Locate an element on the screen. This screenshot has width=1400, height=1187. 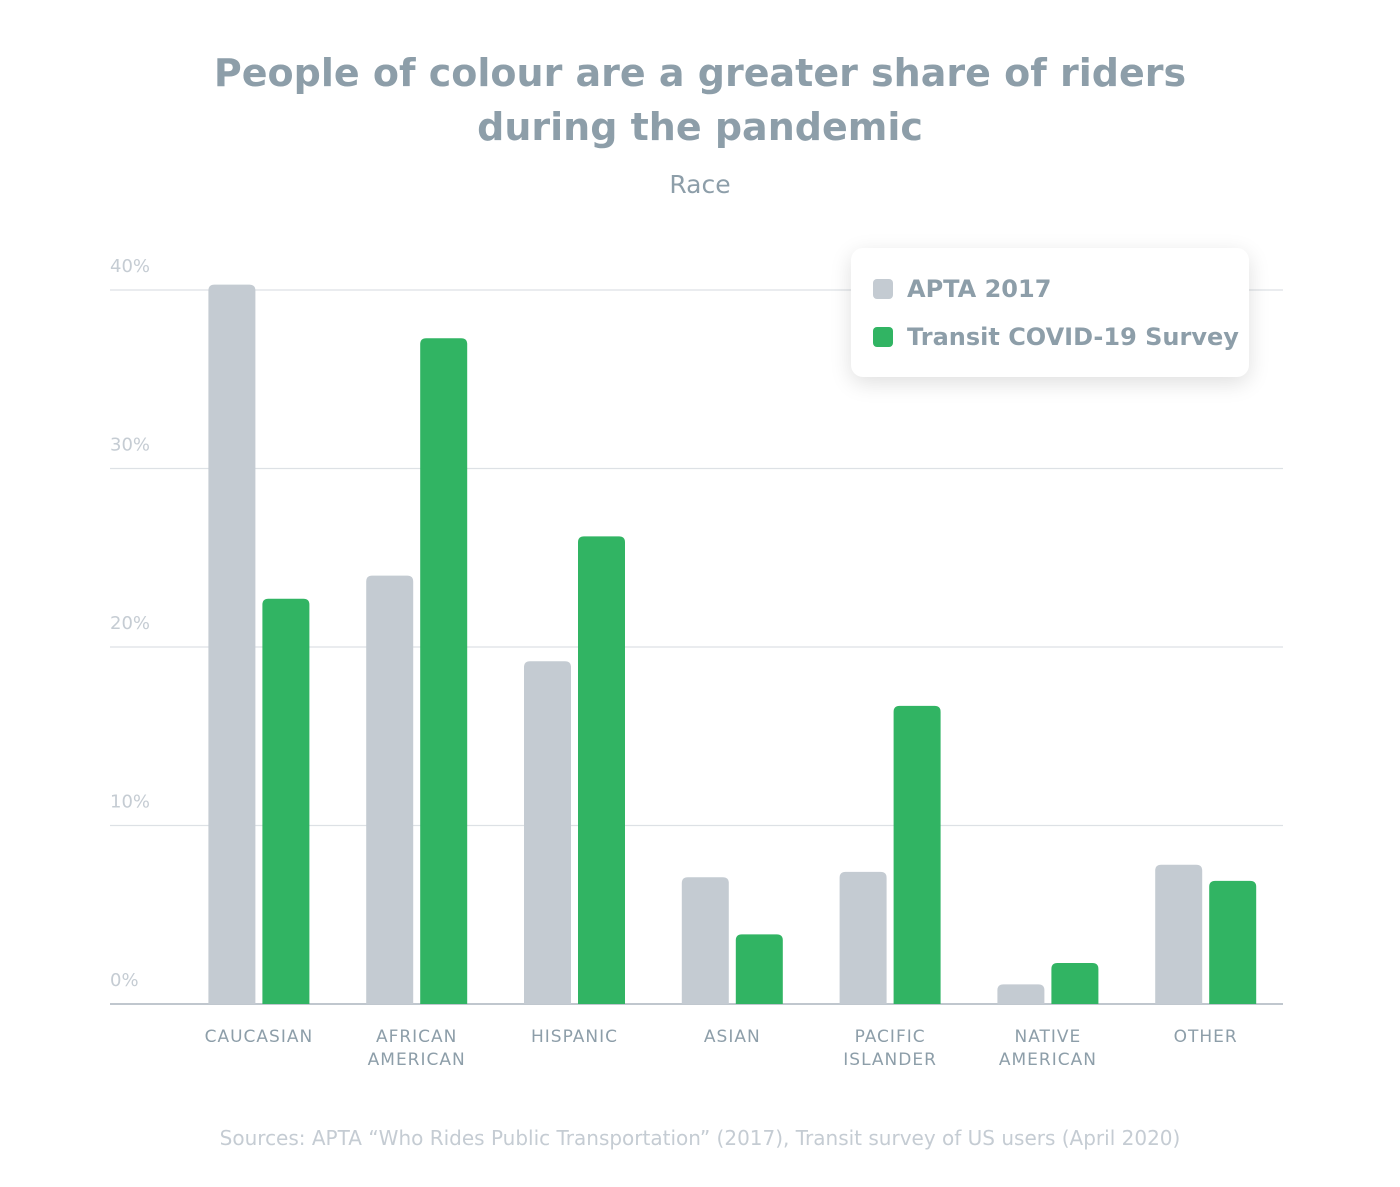
legend-label: Transit COVID-19 Survey is located at coordinates (1073, 337).